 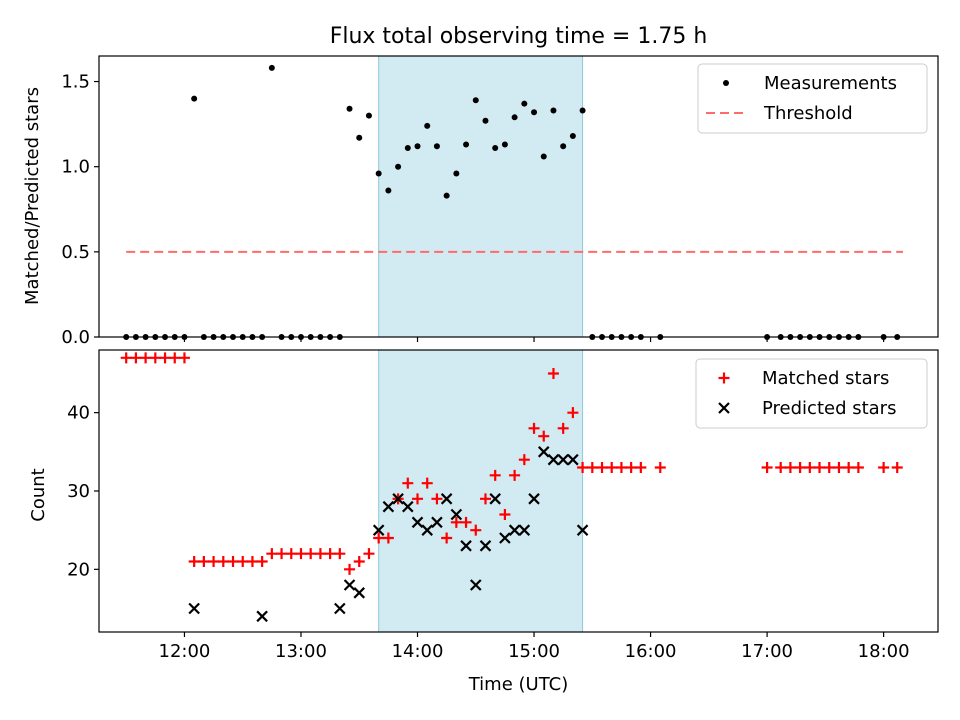 I want to click on chart-title: Flux total observing time = 1.75 h, so click(x=519, y=36).